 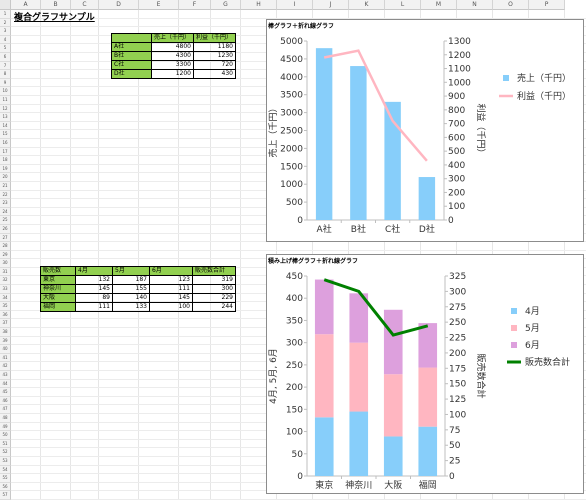 What do you see at coordinates (214, 38) in the screenshot?
I see `header-cell: 利益（千円）` at bounding box center [214, 38].